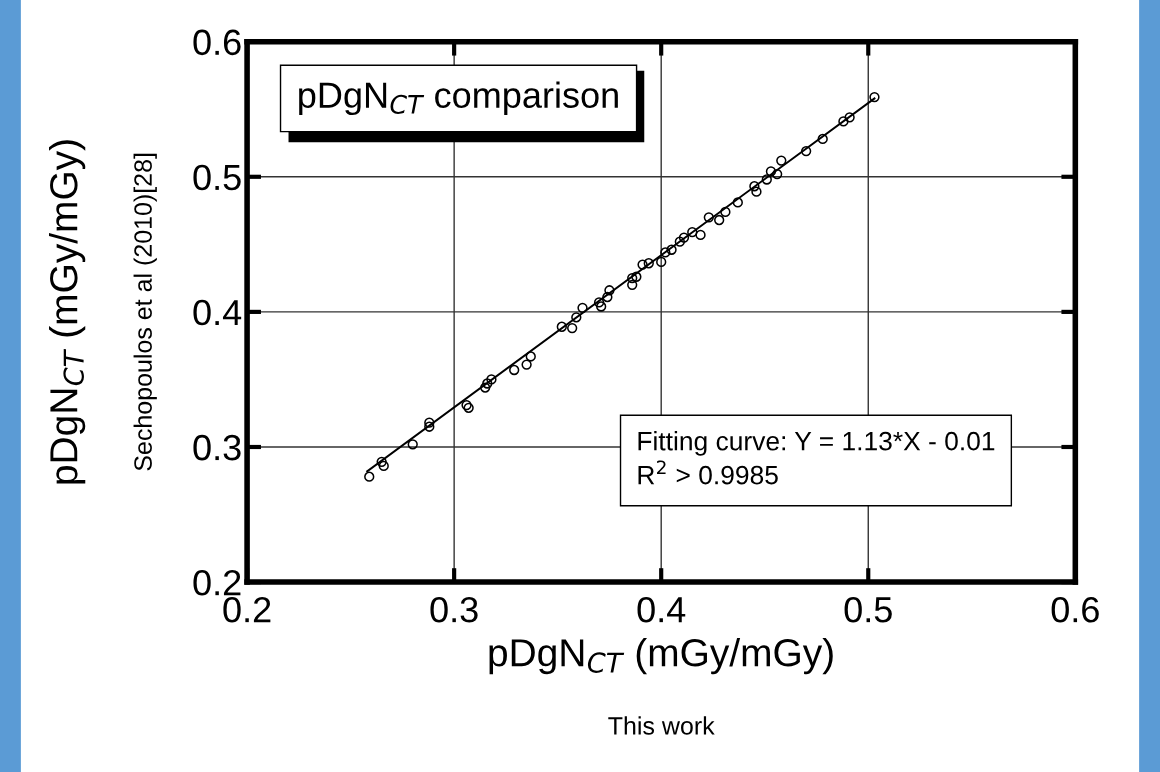  I want to click on x-axis-title: pDgN$_{CT}$ (mGy/mGy), so click(661, 656).